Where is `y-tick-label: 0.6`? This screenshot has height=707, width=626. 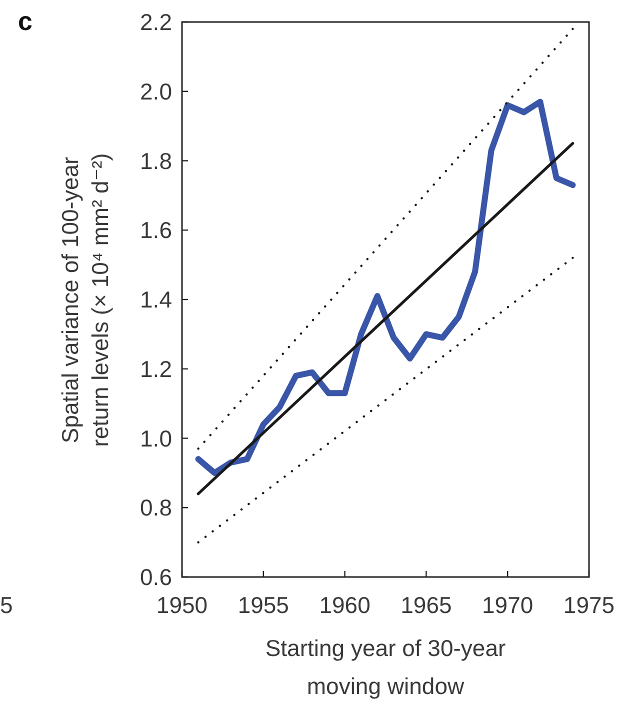
y-tick-label: 0.6 is located at coordinates (156, 577).